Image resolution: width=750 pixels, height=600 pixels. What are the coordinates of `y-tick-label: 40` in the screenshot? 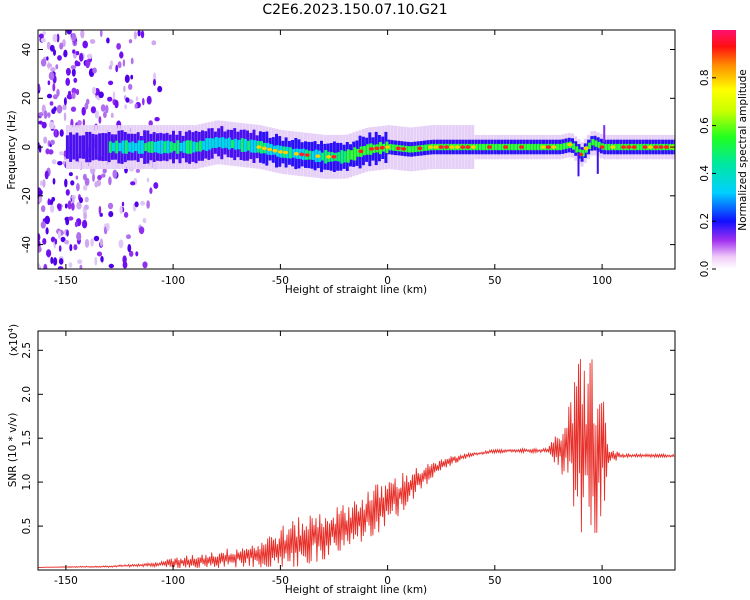 It's located at (27, 49).